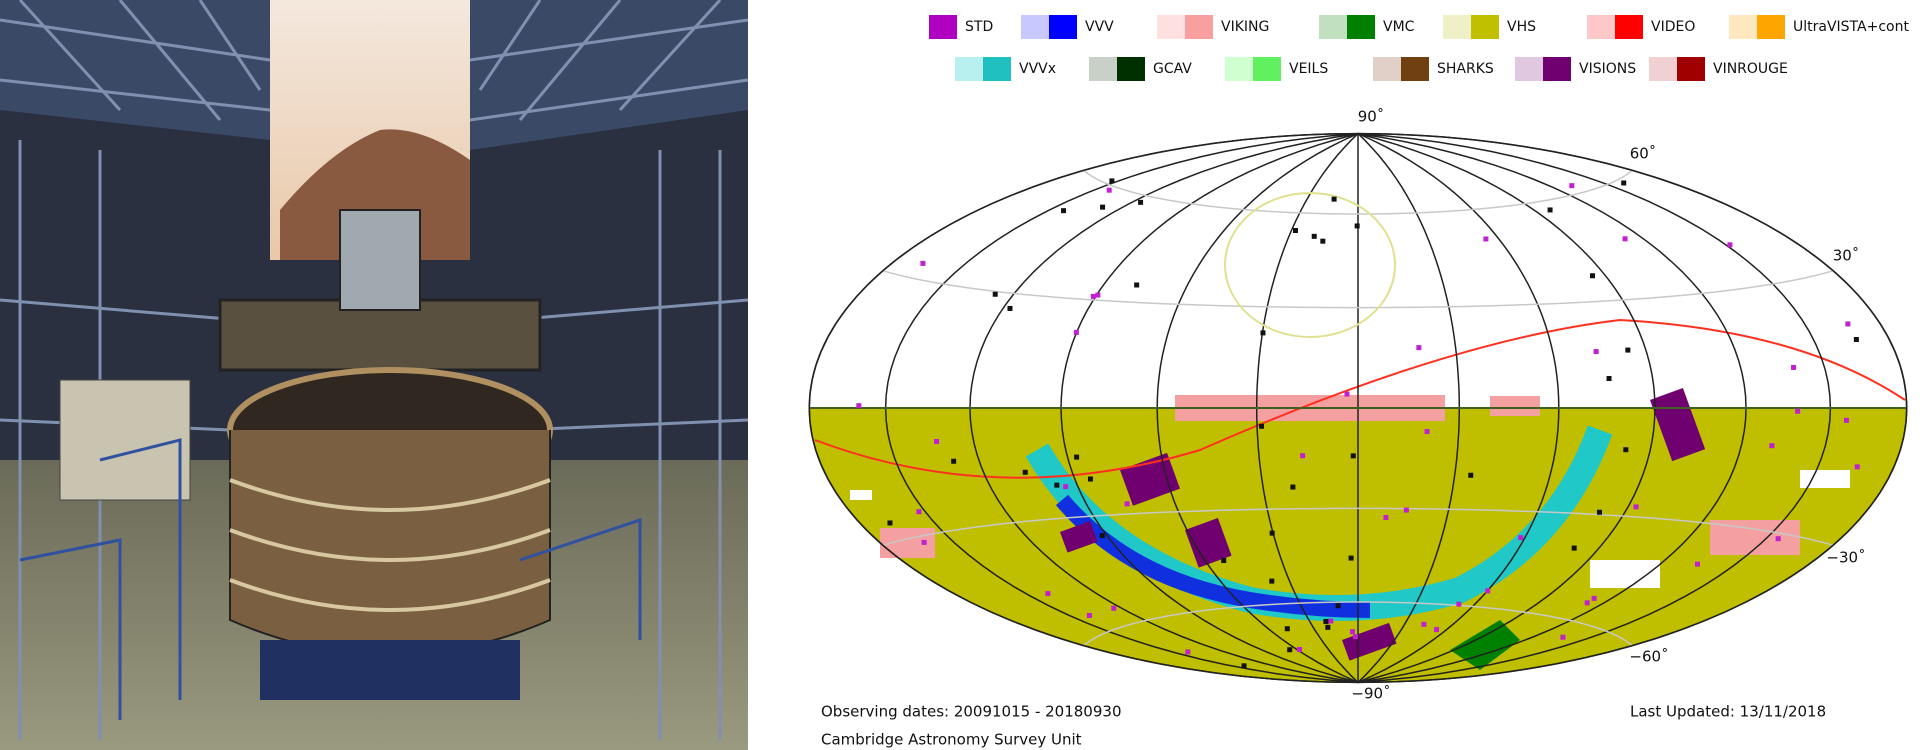  What do you see at coordinates (1521, 27) in the screenshot?
I see `legend-label: VHS` at bounding box center [1521, 27].